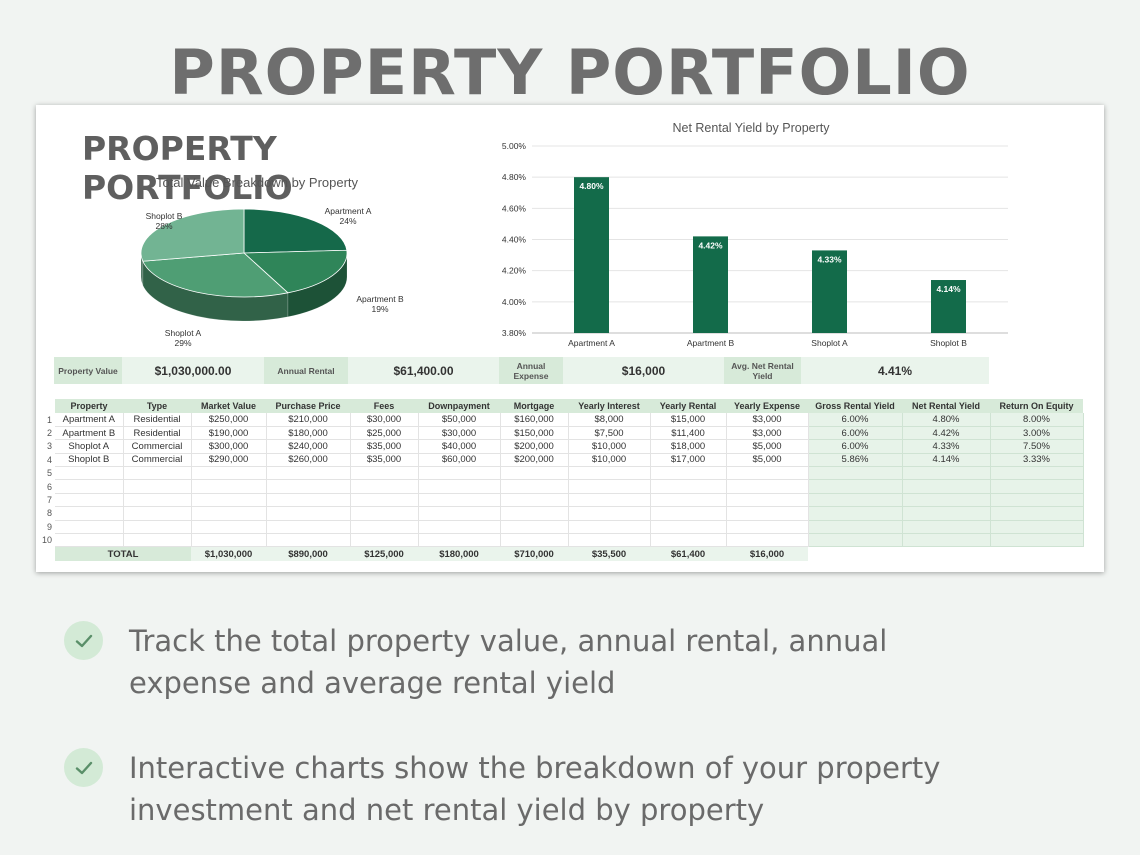 The width and height of the screenshot is (1140, 855). What do you see at coordinates (1037, 446) in the screenshot?
I see `table-cell: 7.50%` at bounding box center [1037, 446].